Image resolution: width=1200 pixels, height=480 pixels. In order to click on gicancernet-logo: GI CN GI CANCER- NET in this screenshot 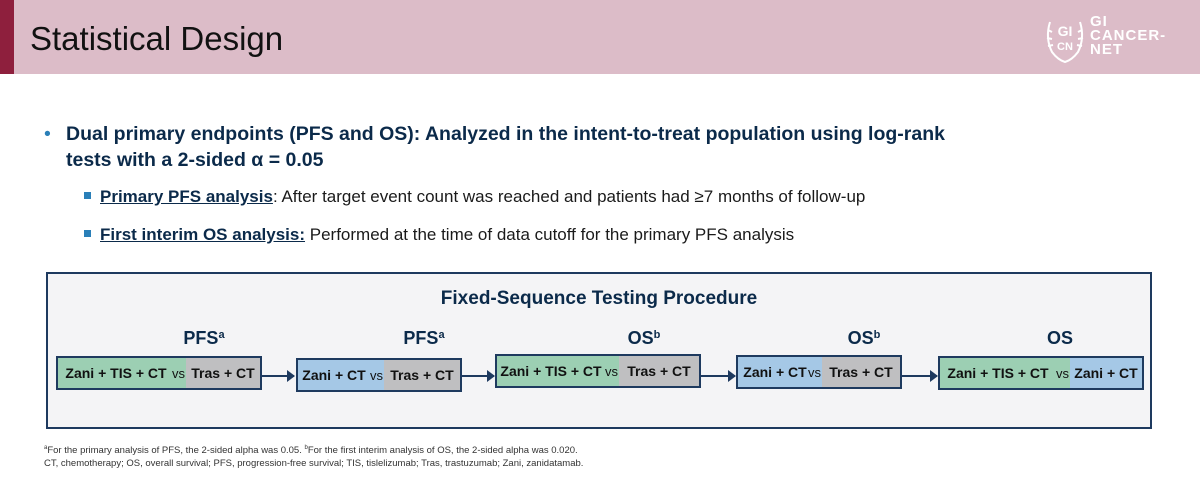, I will do `click(1115, 38)`.